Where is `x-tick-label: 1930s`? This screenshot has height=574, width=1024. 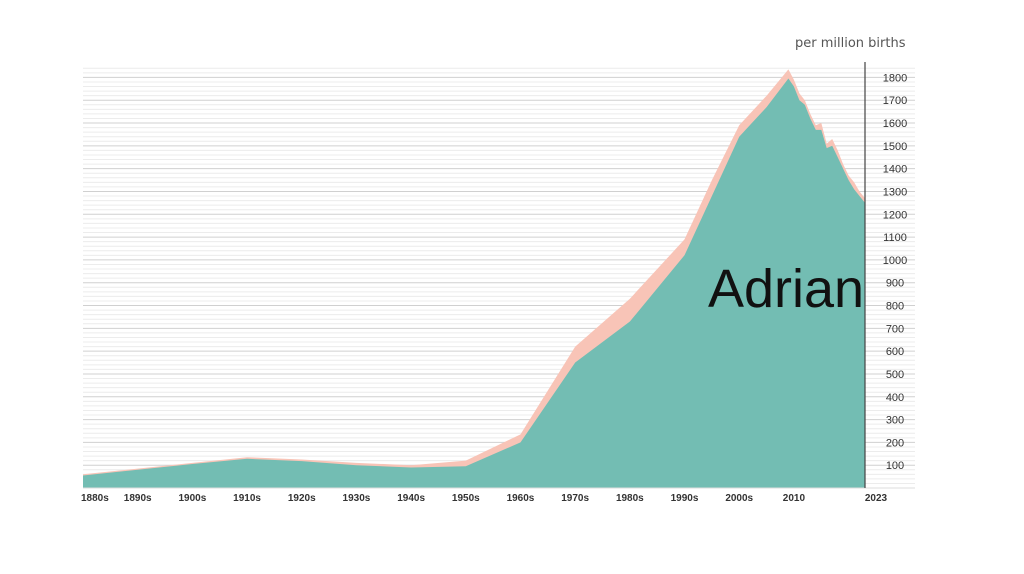 x-tick-label: 1930s is located at coordinates (357, 498).